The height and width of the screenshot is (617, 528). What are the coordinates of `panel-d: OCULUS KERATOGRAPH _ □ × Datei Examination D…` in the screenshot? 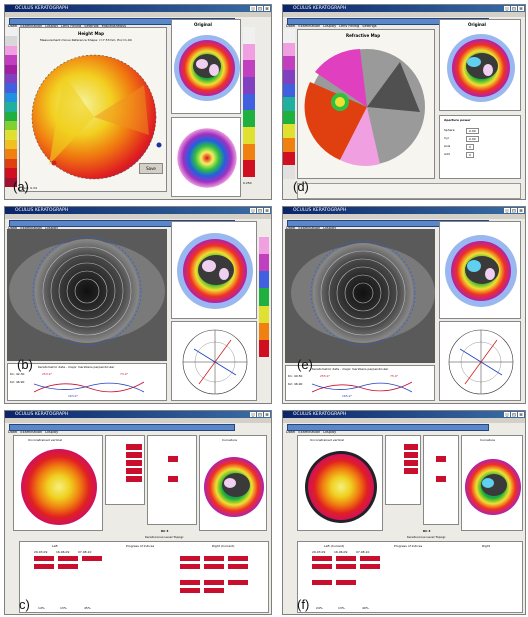 It's located at (404, 102).